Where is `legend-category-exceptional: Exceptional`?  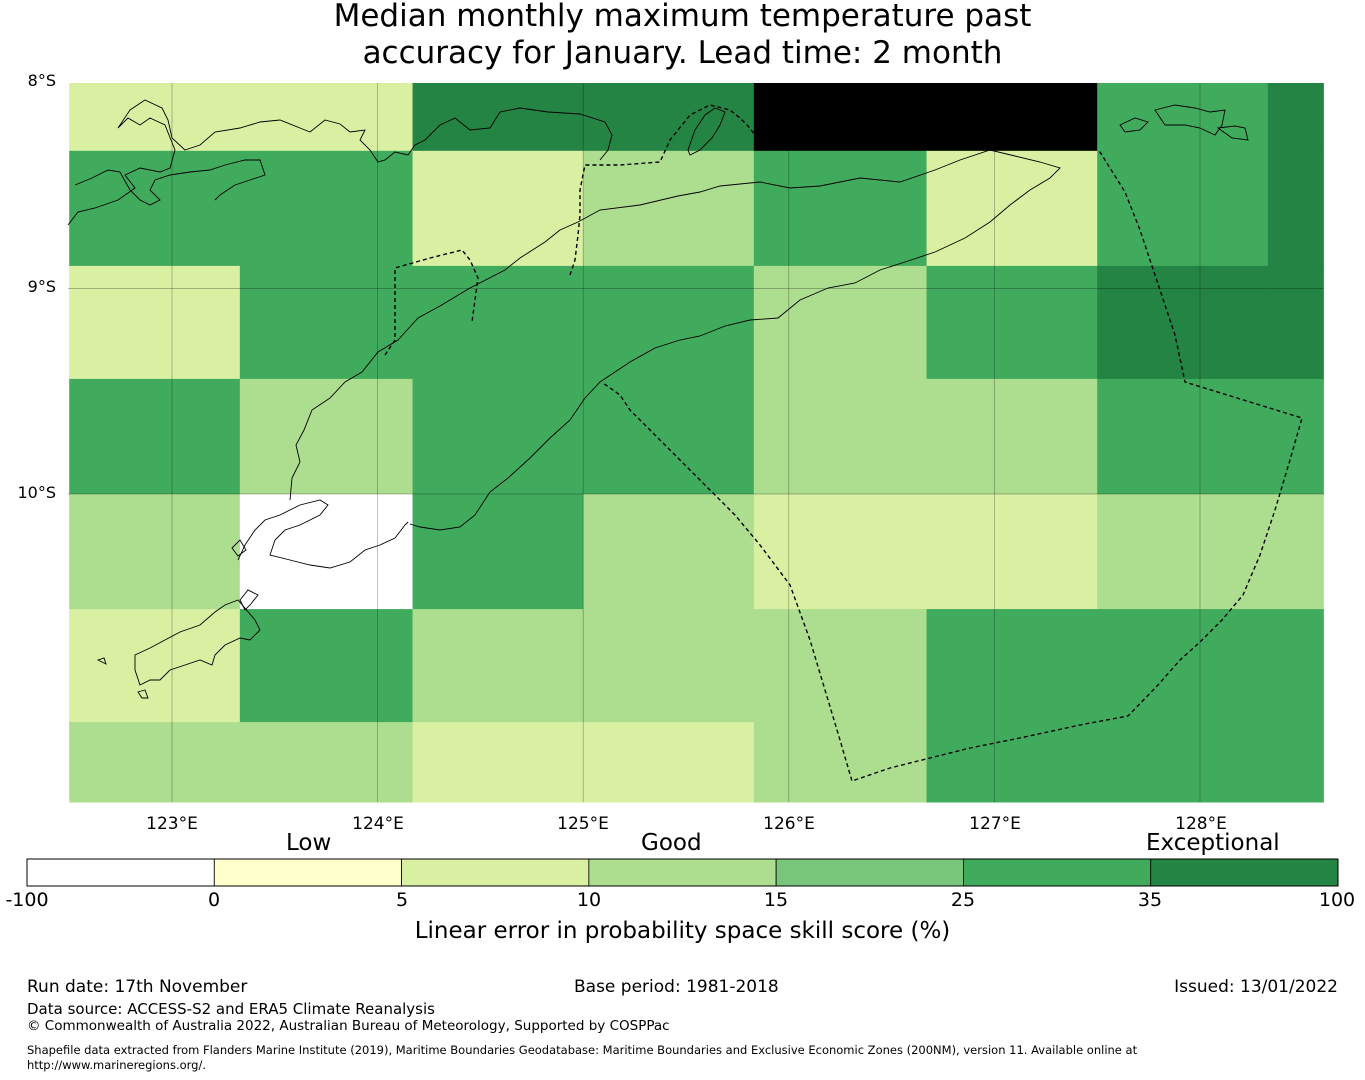
legend-category-exceptional: Exceptional is located at coordinates (1213, 843).